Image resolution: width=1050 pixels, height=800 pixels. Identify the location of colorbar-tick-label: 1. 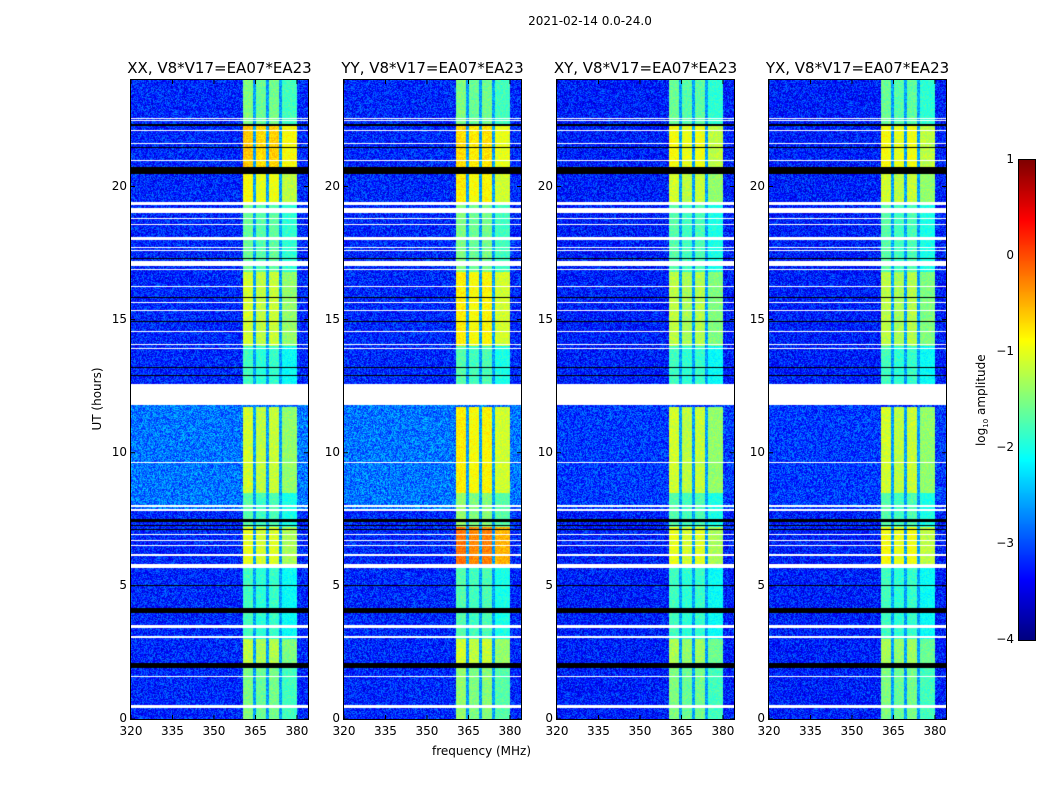
(1010, 159).